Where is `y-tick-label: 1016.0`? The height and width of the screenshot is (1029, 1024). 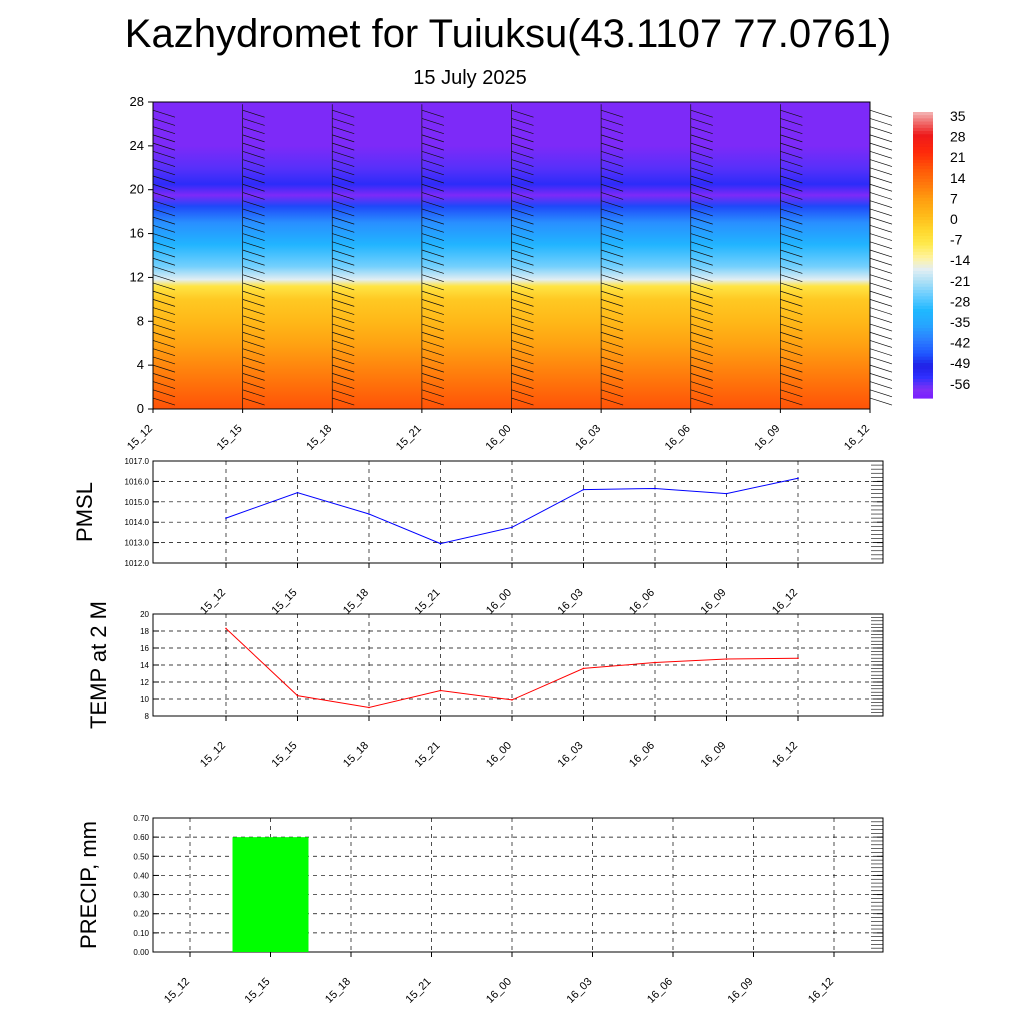 y-tick-label: 1016.0 is located at coordinates (137, 481).